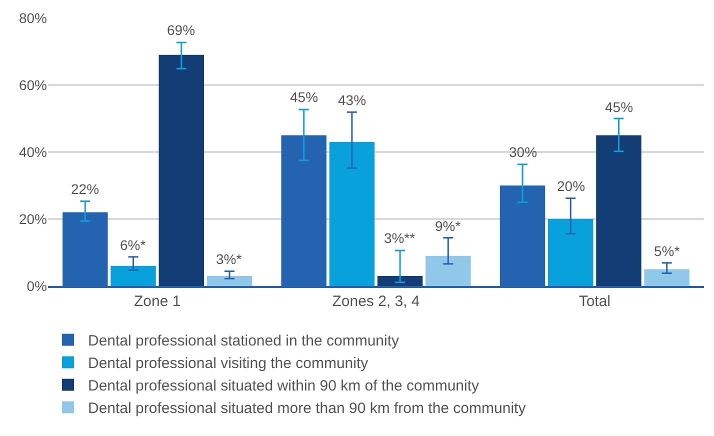  Describe the element at coordinates (229, 259) in the screenshot. I see `data-label: 3%*` at that location.